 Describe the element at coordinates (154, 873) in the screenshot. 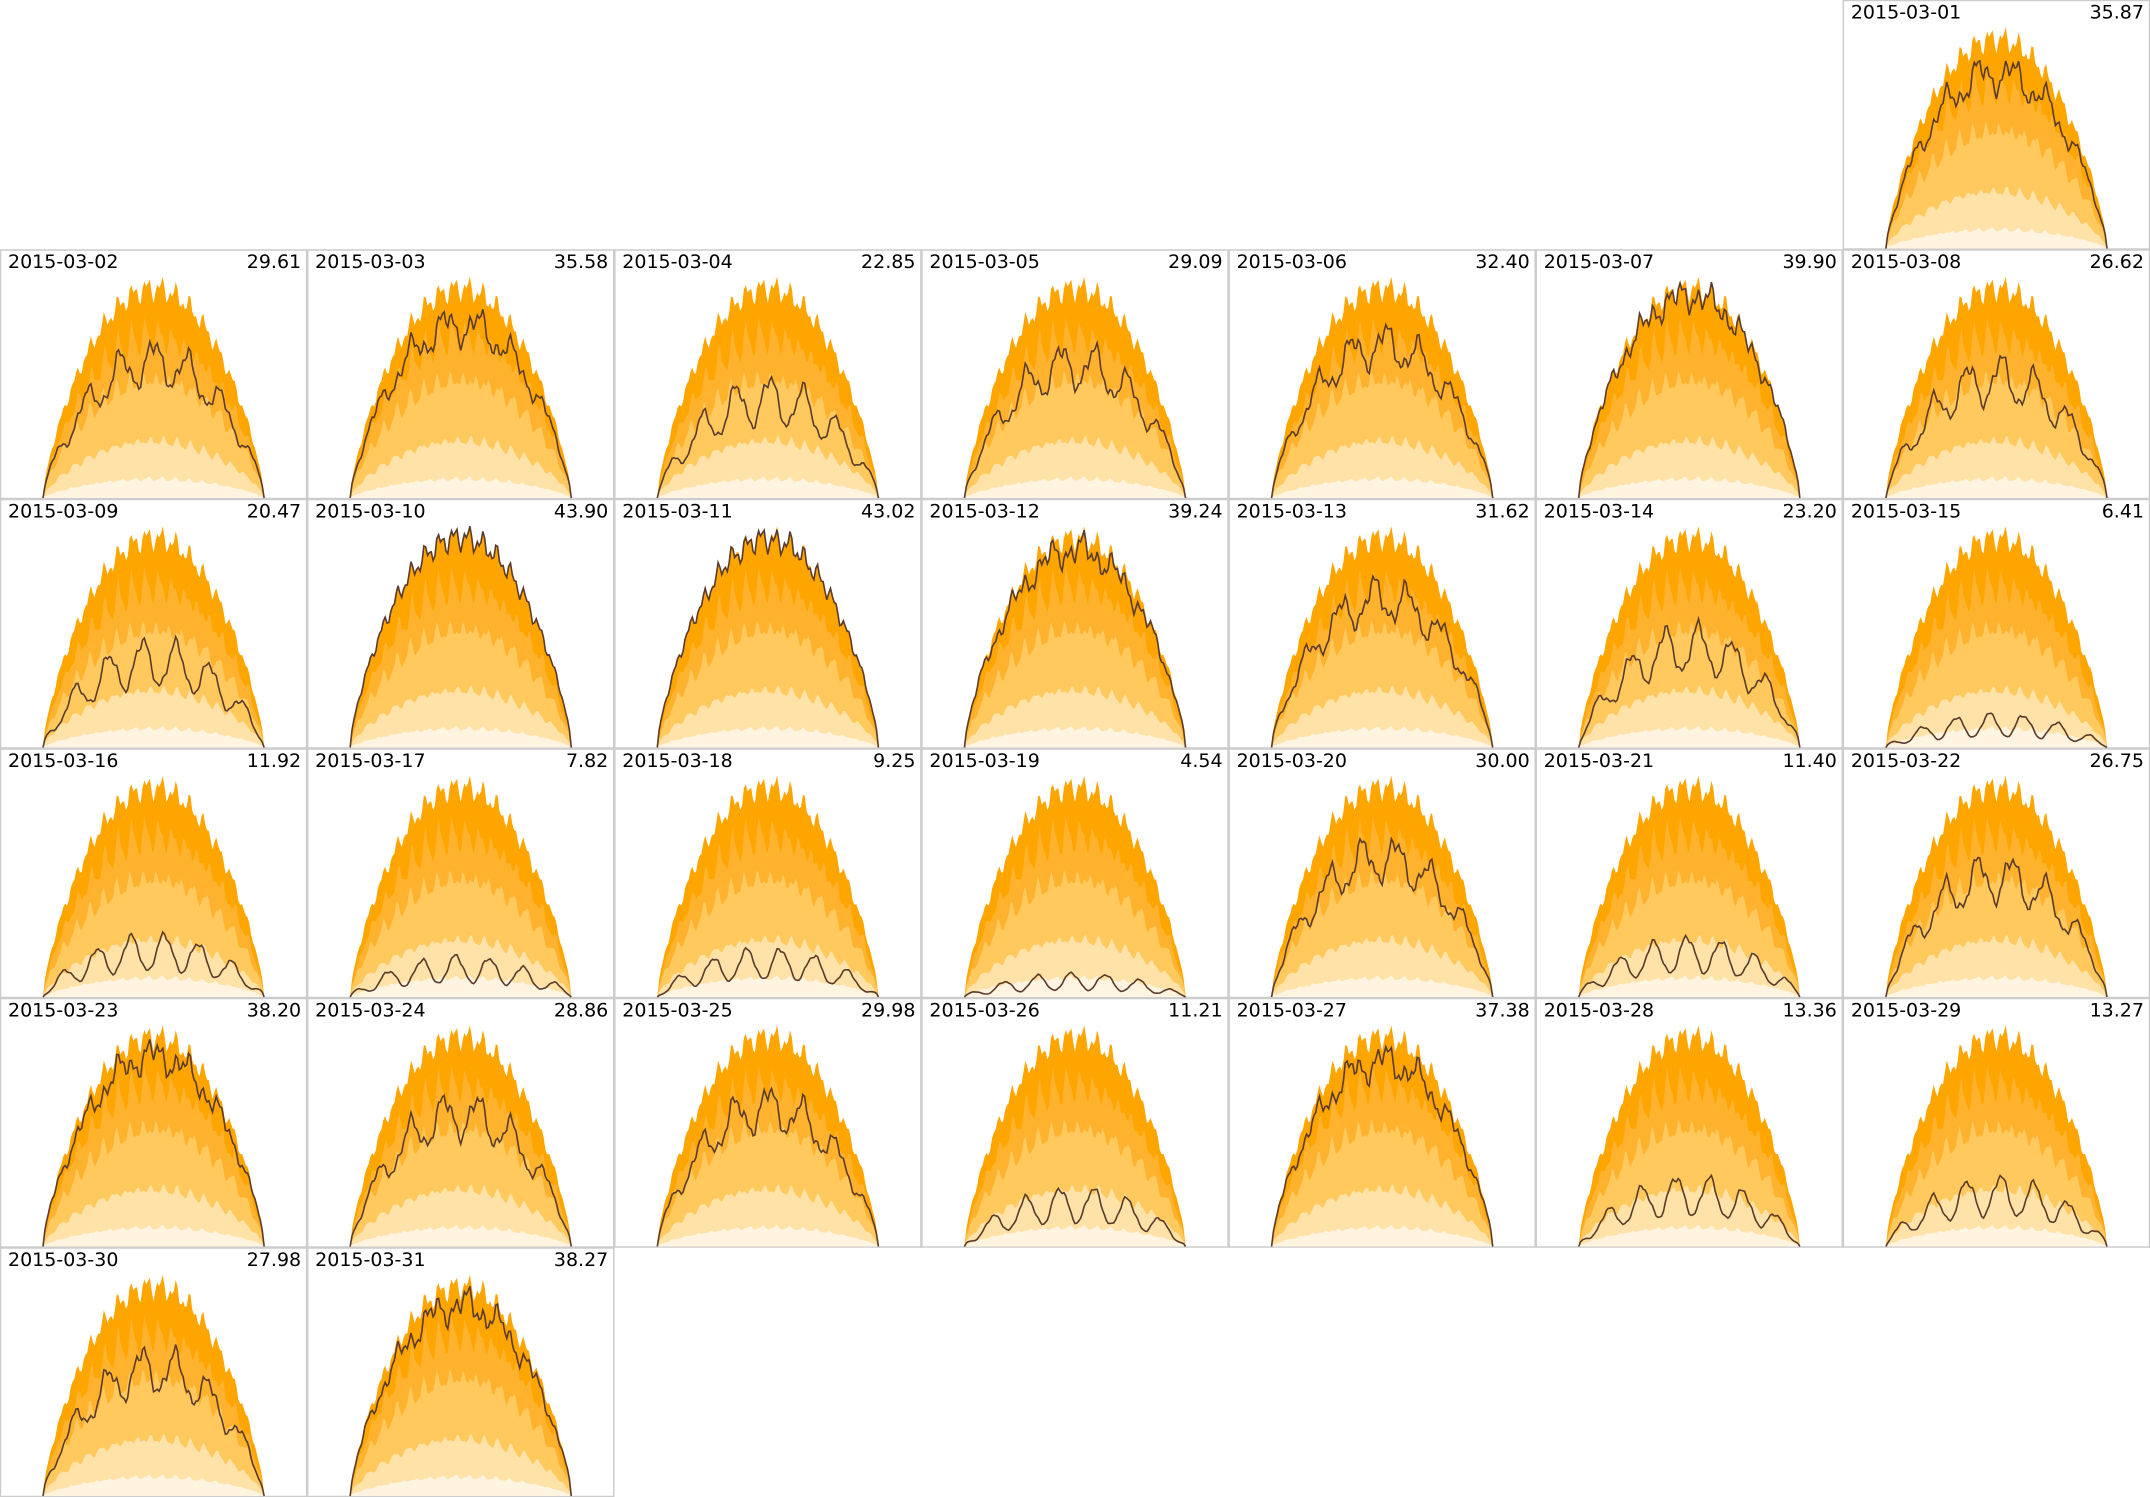

I see `day-cell: 2015-03-16 11.92` at that location.